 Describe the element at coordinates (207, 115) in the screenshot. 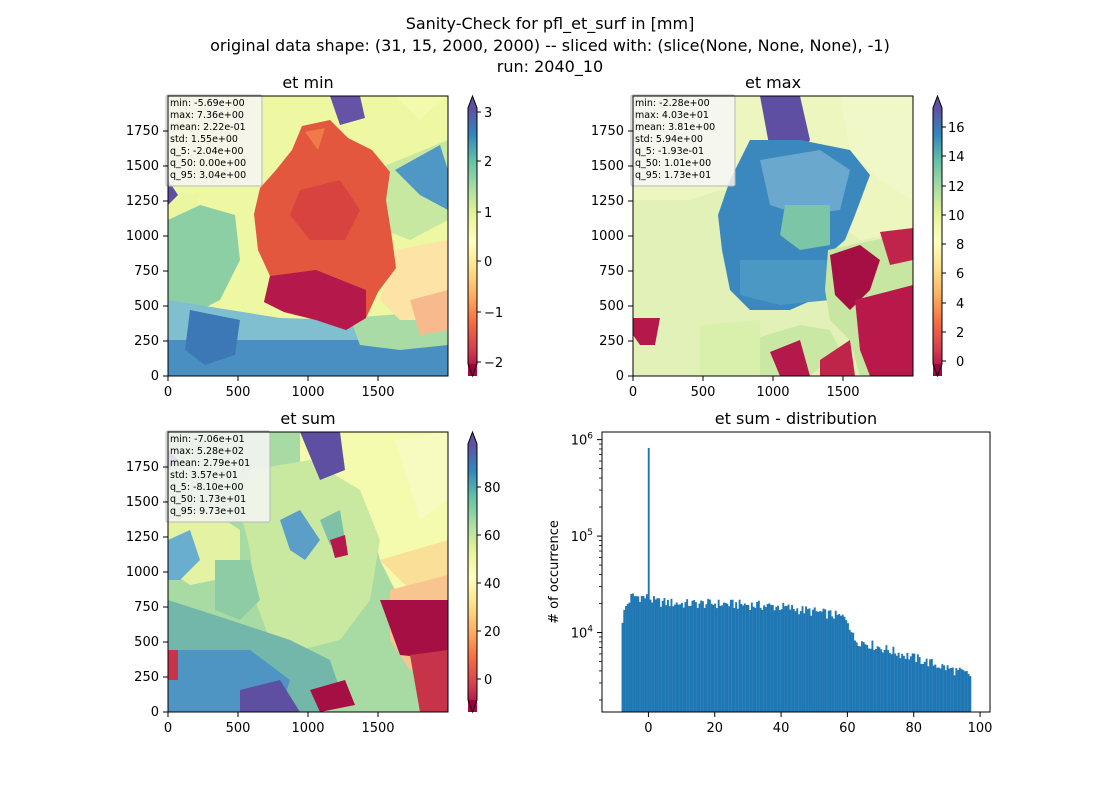

I see `stat-line: max: 7.36e+00` at that location.